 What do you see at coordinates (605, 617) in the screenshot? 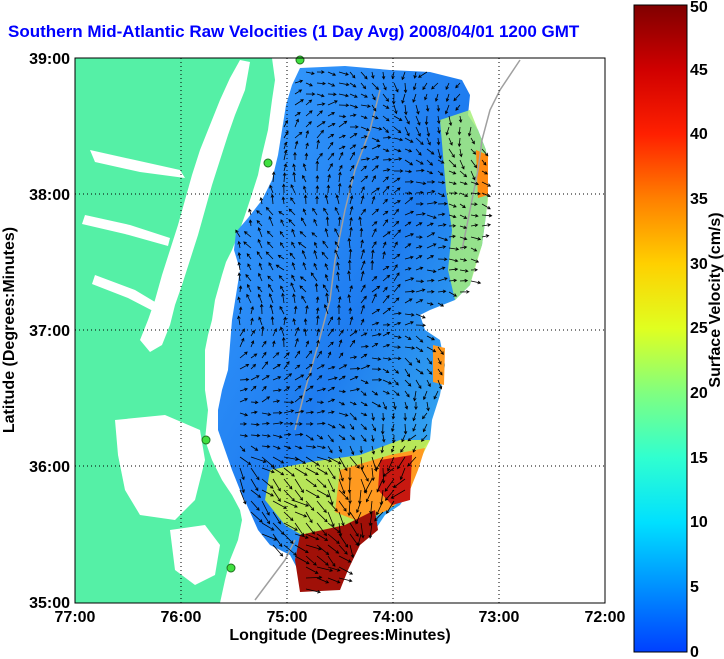
I see `x-tick-label: 72:00` at bounding box center [605, 617].